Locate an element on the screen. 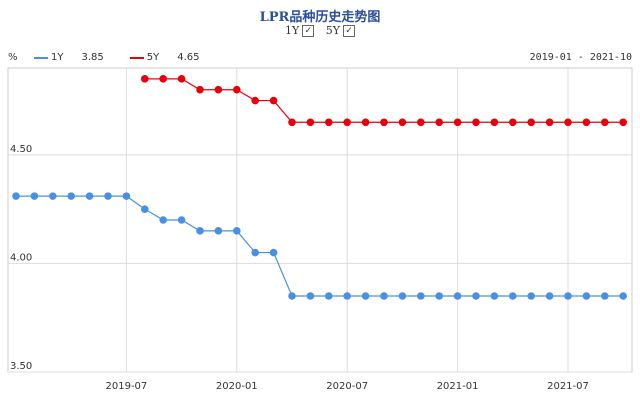 The width and height of the screenshot is (640, 400). y-unit-label: % is located at coordinates (13, 57).